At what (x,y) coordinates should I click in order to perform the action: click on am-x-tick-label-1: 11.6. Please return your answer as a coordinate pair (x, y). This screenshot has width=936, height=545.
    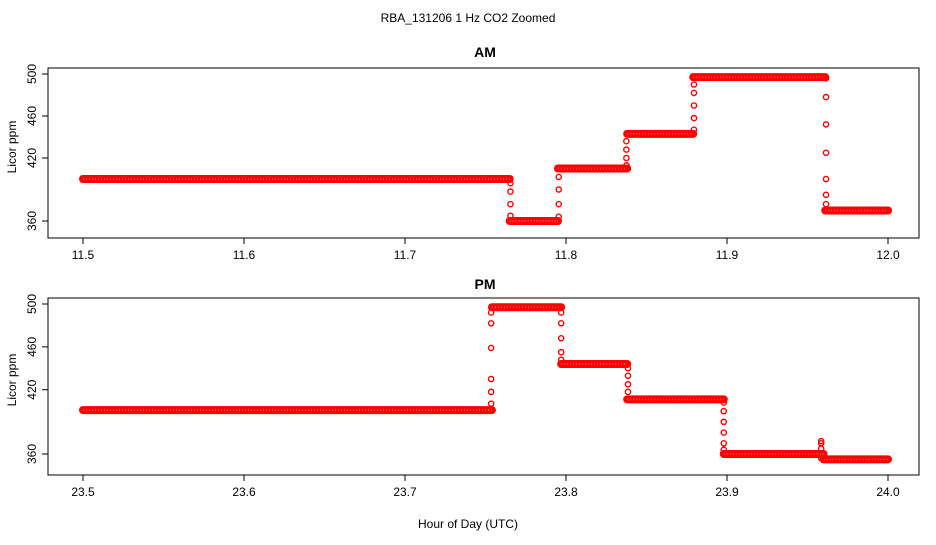
    Looking at the image, I should click on (244, 255).